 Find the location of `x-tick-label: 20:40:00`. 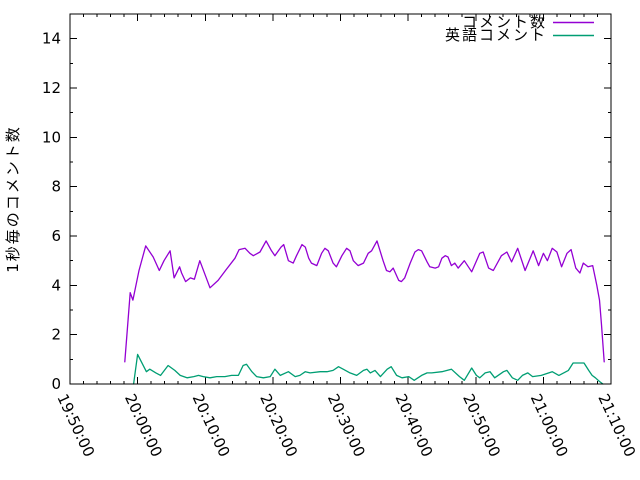

x-tick-label: 20:40:00 is located at coordinates (413, 425).